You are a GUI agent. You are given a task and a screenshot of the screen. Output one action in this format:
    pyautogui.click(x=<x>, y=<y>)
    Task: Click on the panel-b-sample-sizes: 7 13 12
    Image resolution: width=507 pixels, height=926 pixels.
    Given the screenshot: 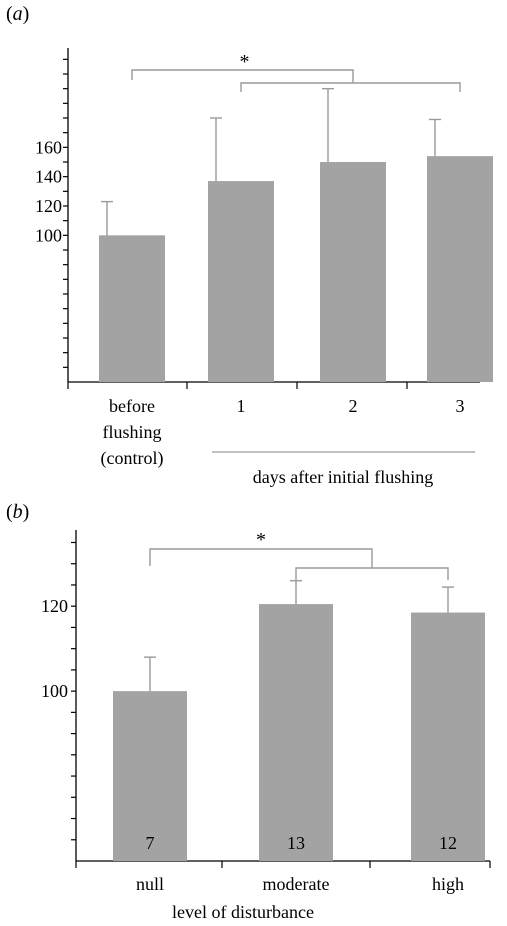 What is the action you would take?
    pyautogui.click(x=302, y=843)
    